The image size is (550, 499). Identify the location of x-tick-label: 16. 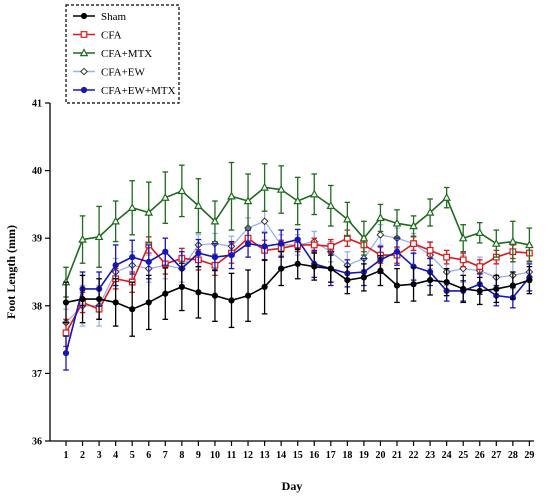
(314, 455).